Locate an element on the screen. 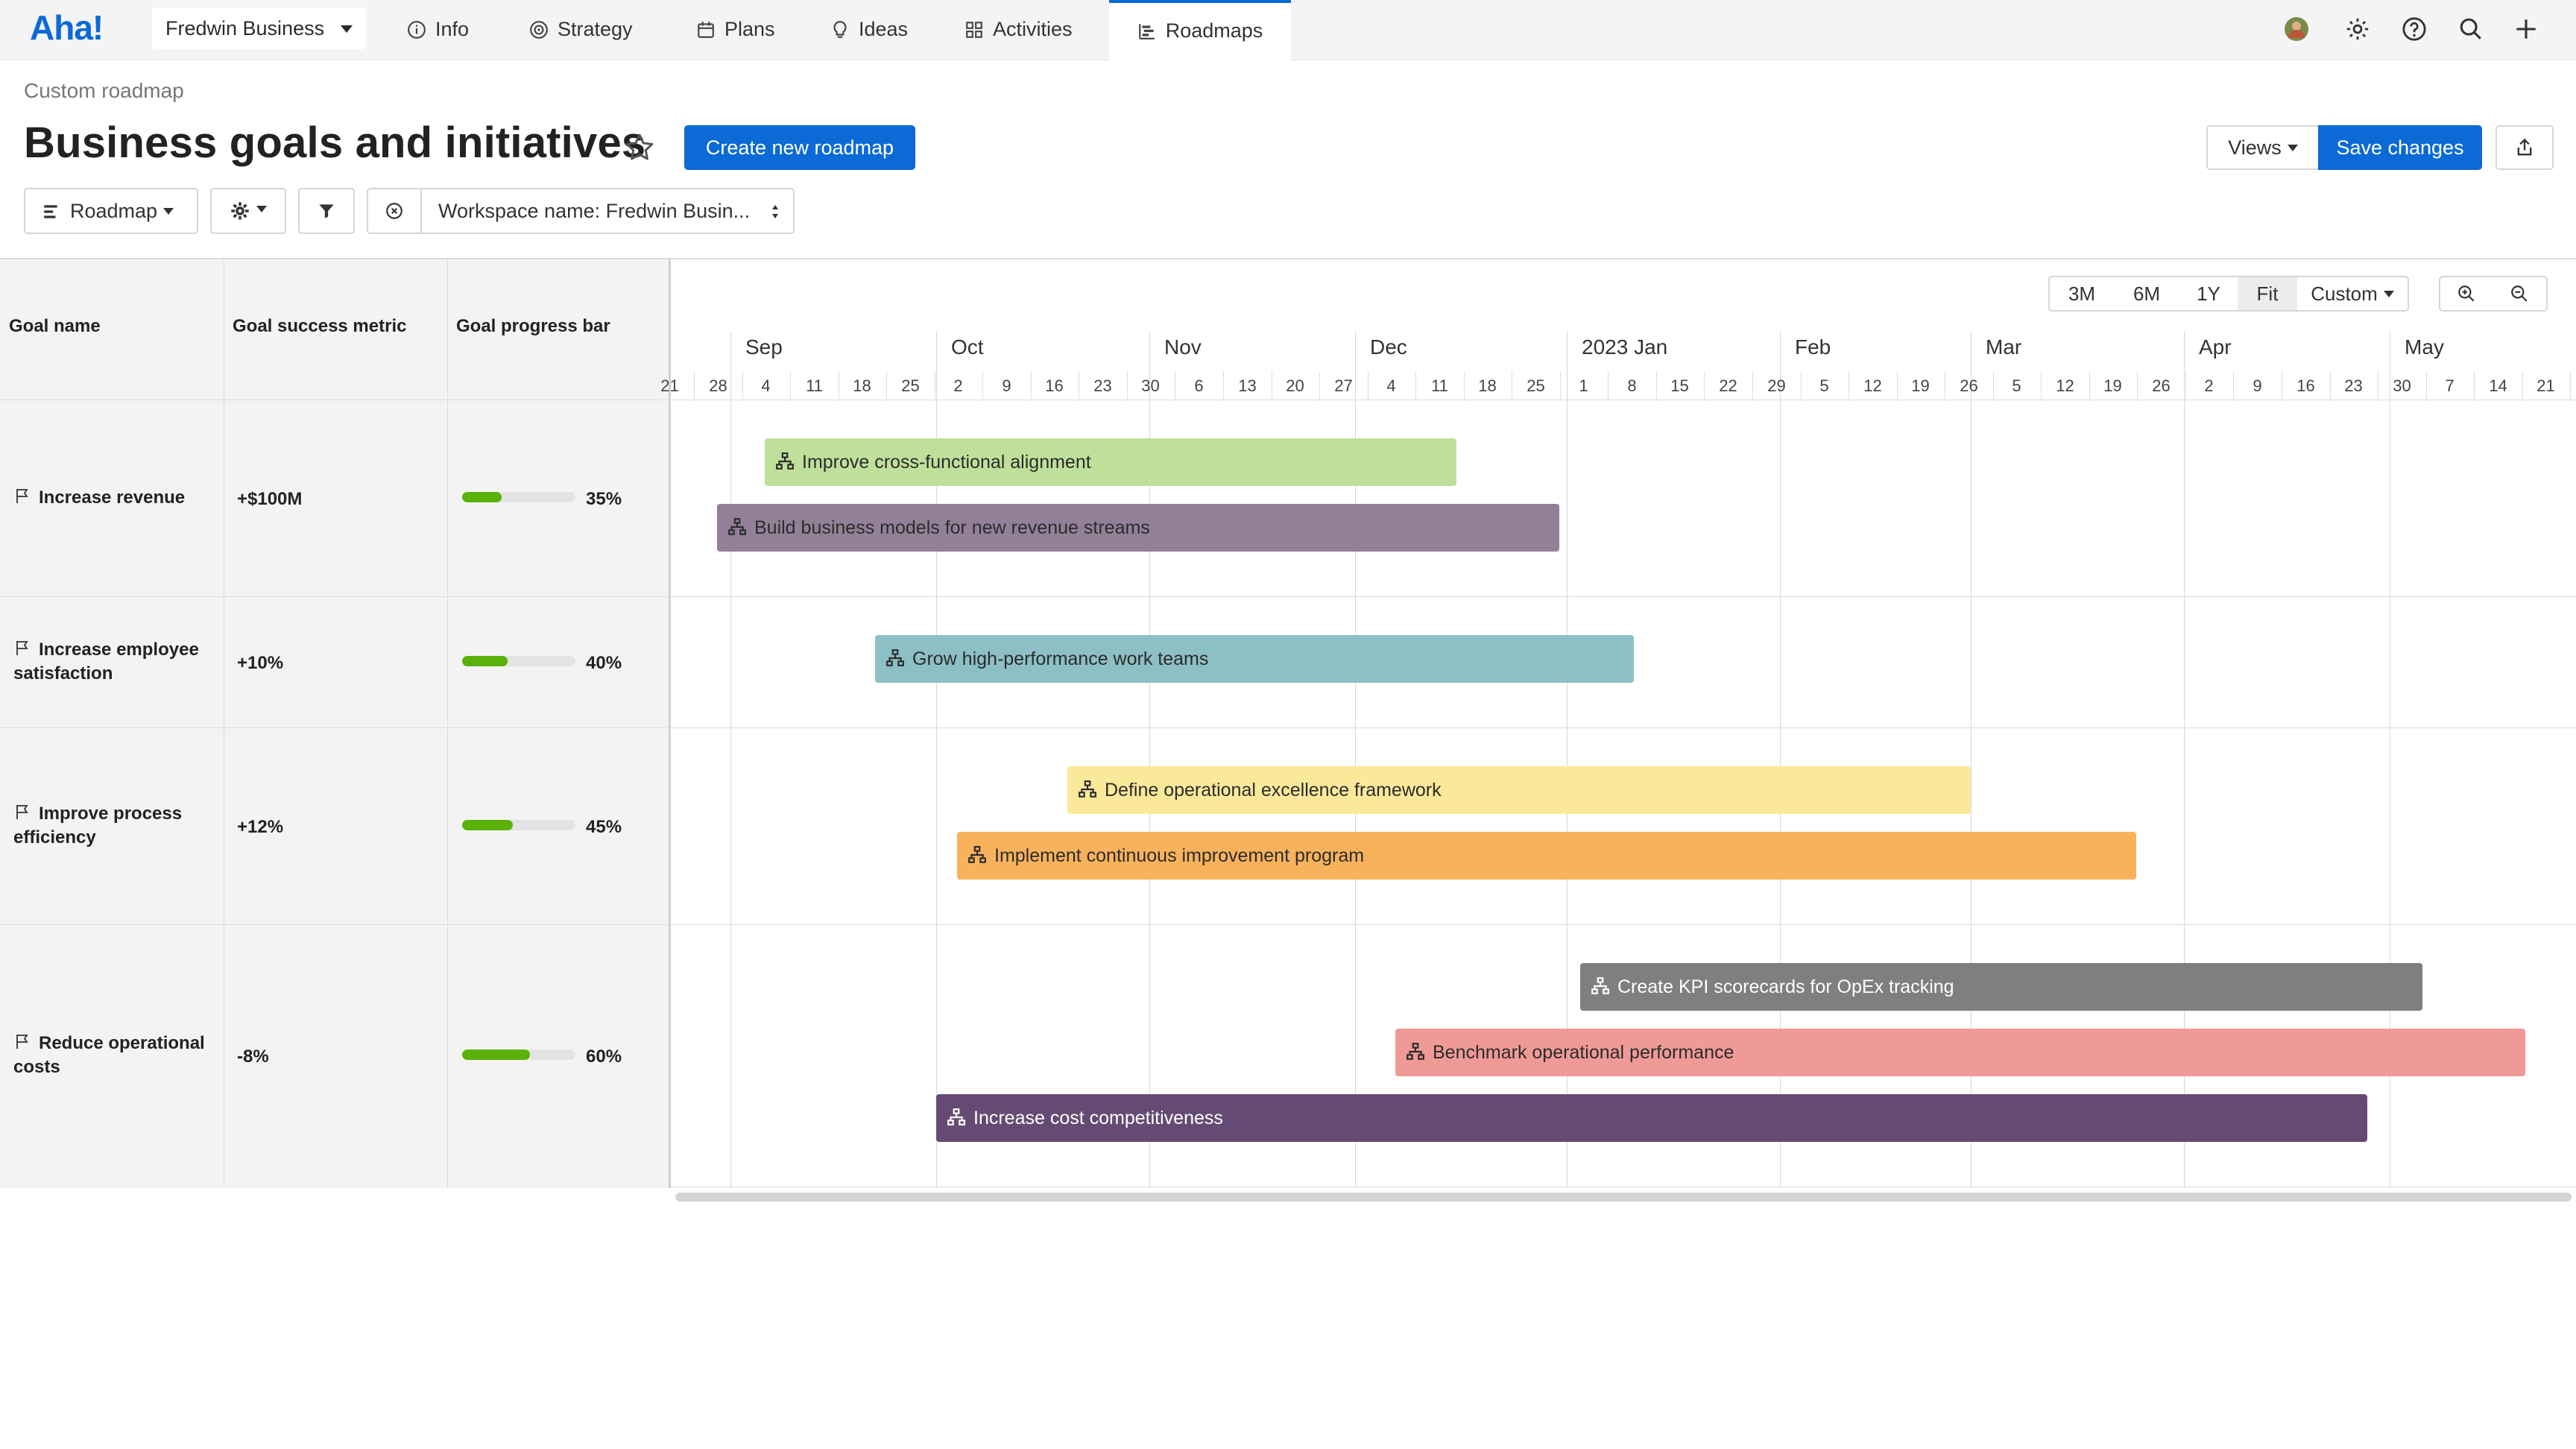 The width and height of the screenshot is (2576, 1449). zoom-in-button is located at coordinates (2466, 294).